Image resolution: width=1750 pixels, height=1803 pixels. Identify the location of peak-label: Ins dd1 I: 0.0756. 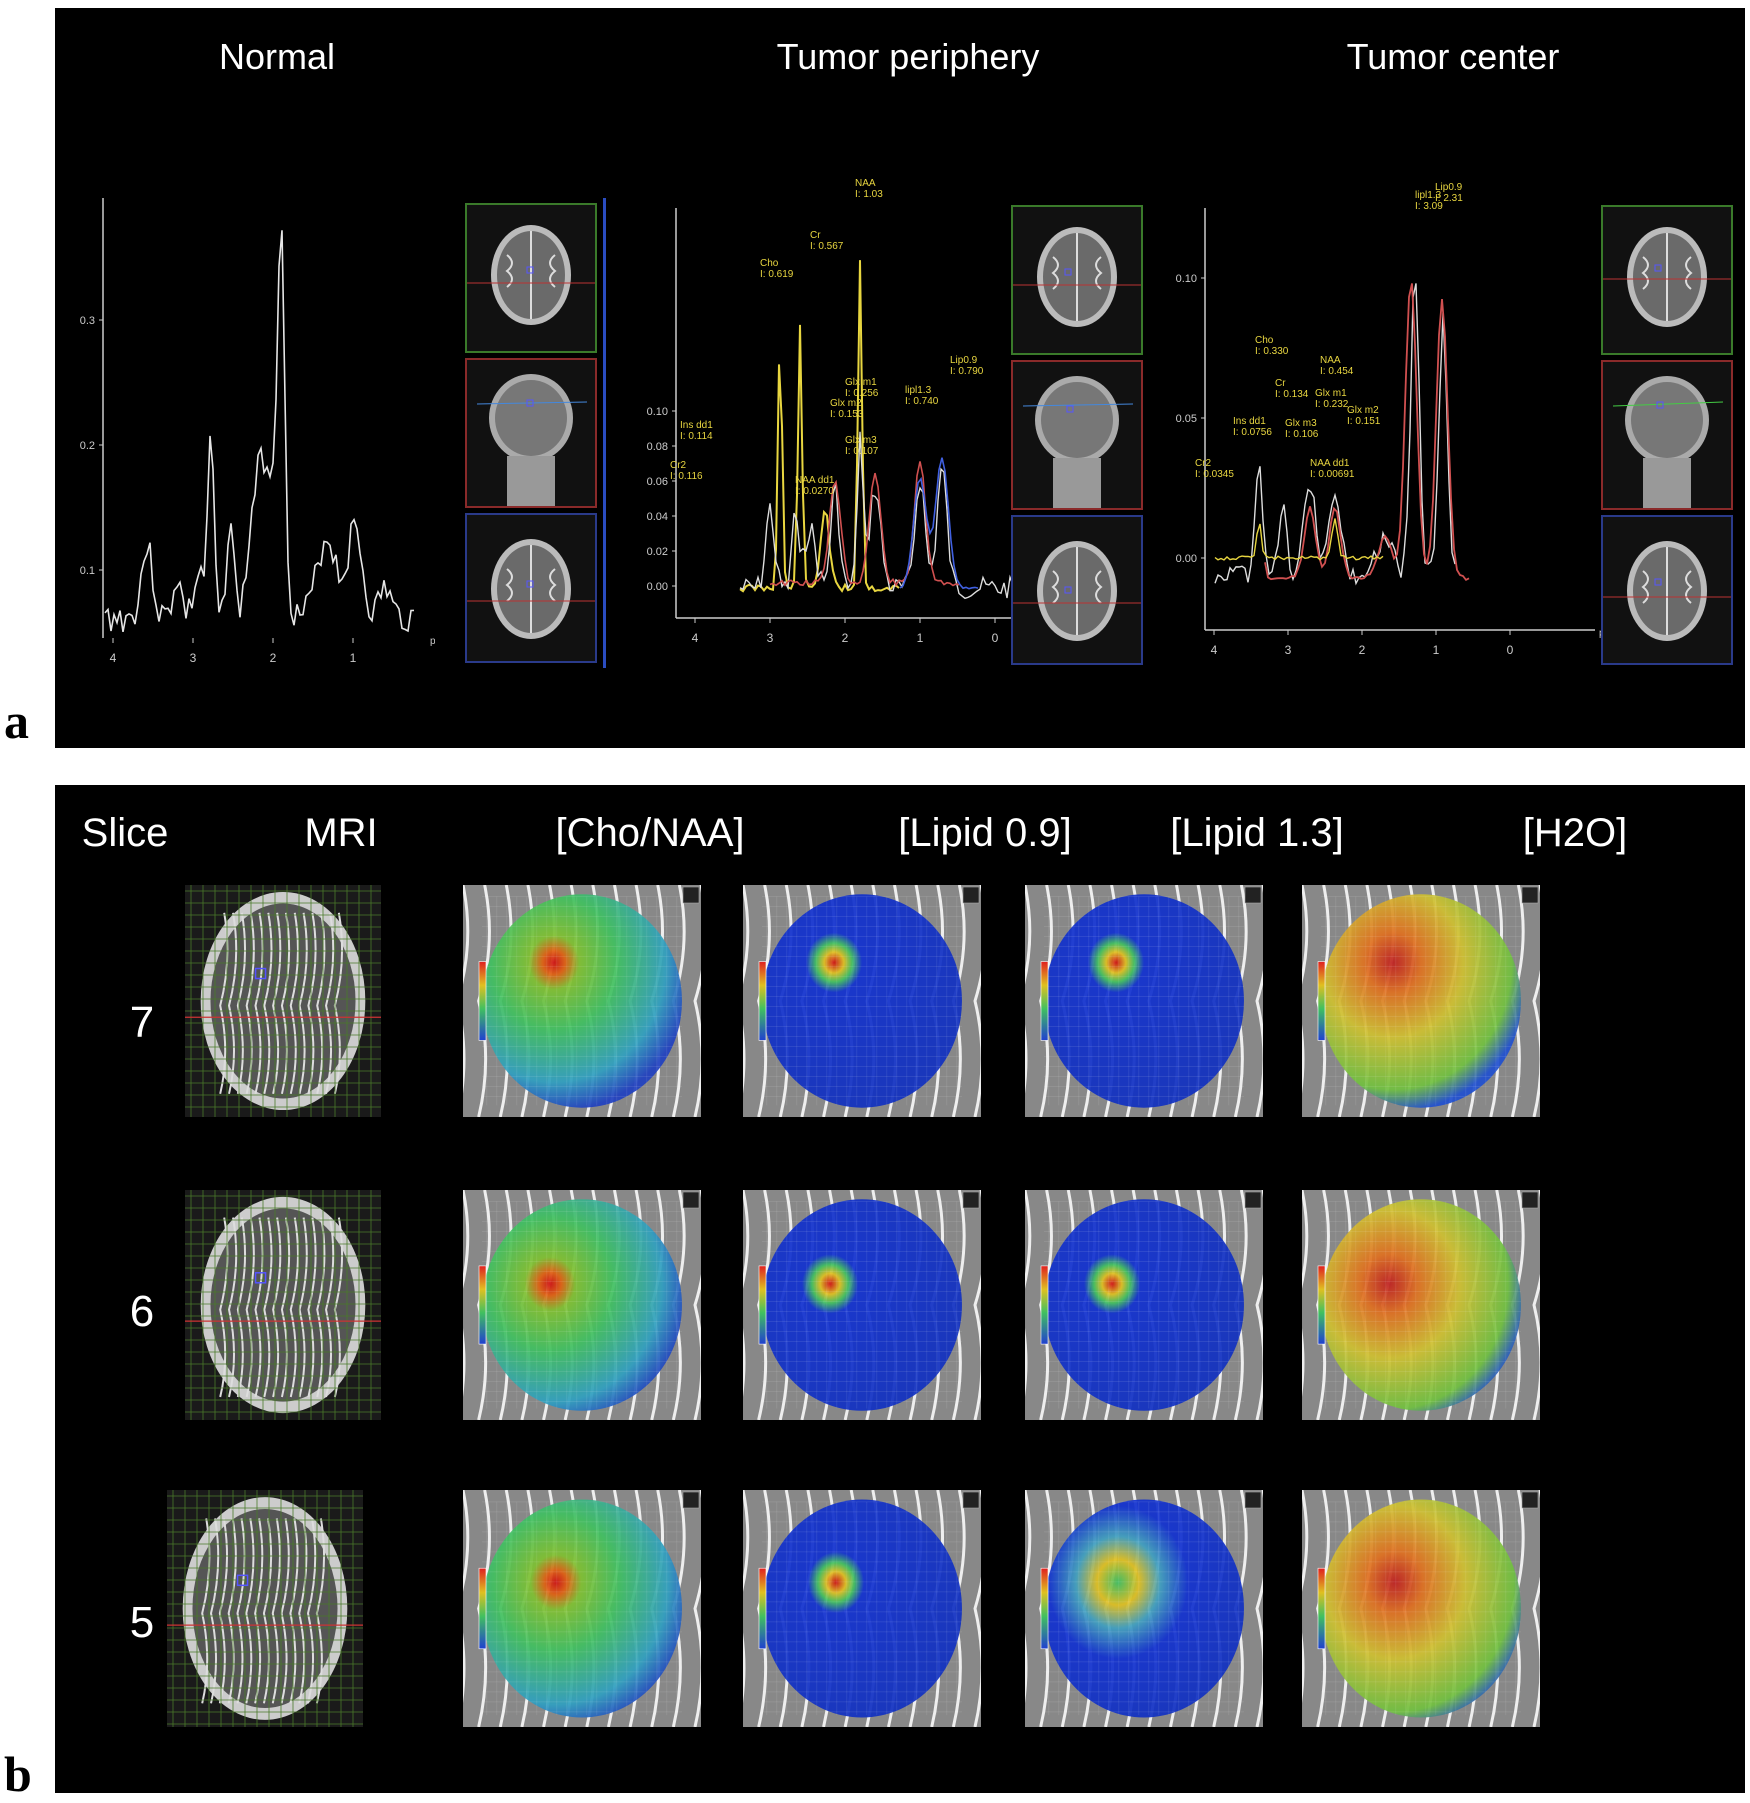
(1252, 427).